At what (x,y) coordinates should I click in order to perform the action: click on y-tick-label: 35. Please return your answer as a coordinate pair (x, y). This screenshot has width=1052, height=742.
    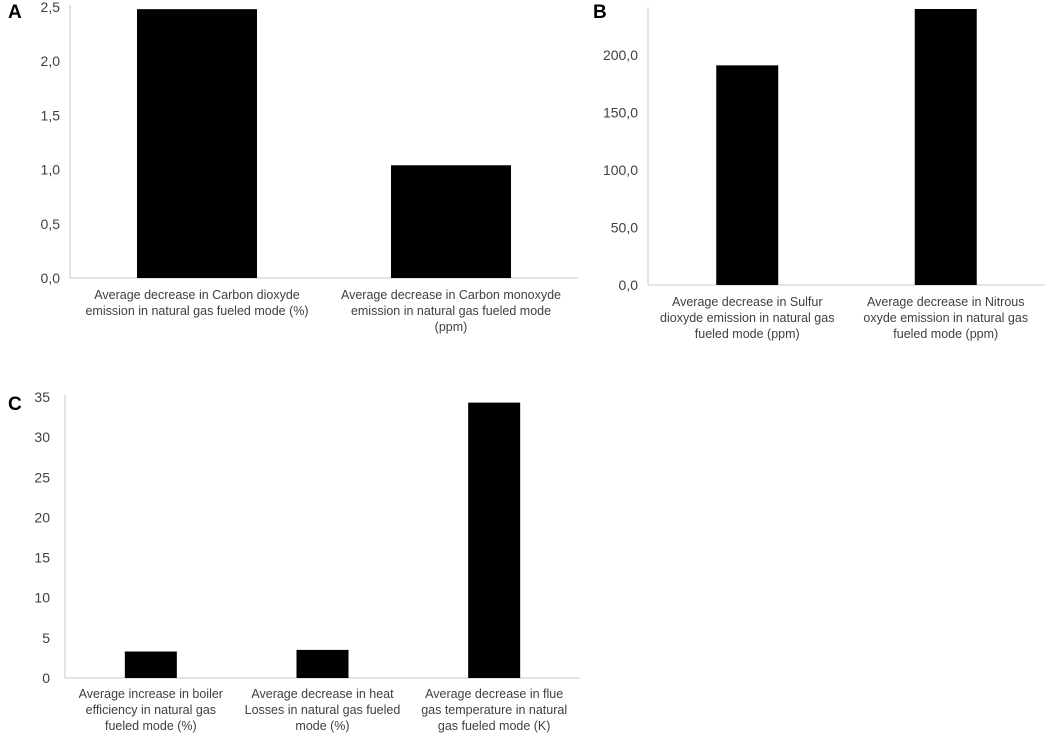
    Looking at the image, I should click on (42, 397).